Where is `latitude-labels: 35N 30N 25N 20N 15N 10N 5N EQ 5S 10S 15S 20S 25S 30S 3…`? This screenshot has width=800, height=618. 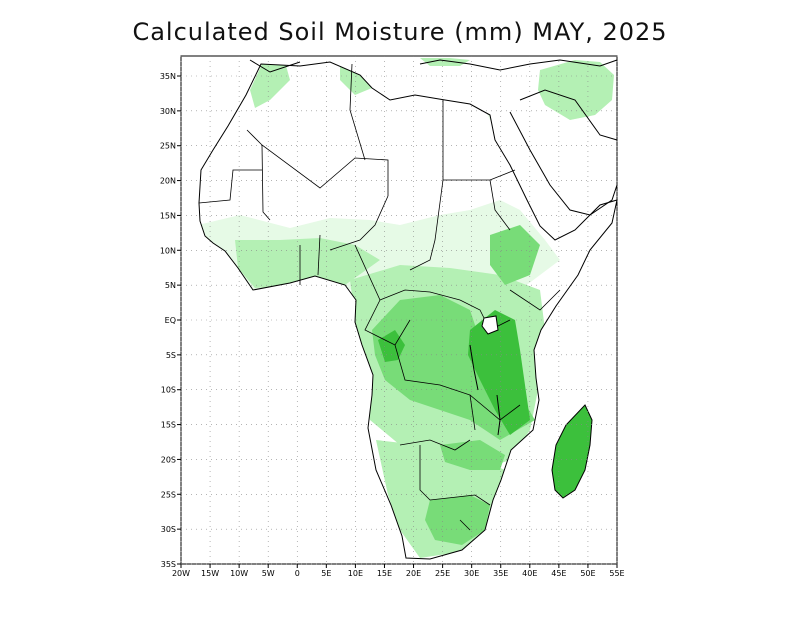
latitude-labels: 35N 30N 25N 20N 15N 10N 5N EQ 5S 10S 15S 20S 25S 30S 3… is located at coordinates (170, 320).